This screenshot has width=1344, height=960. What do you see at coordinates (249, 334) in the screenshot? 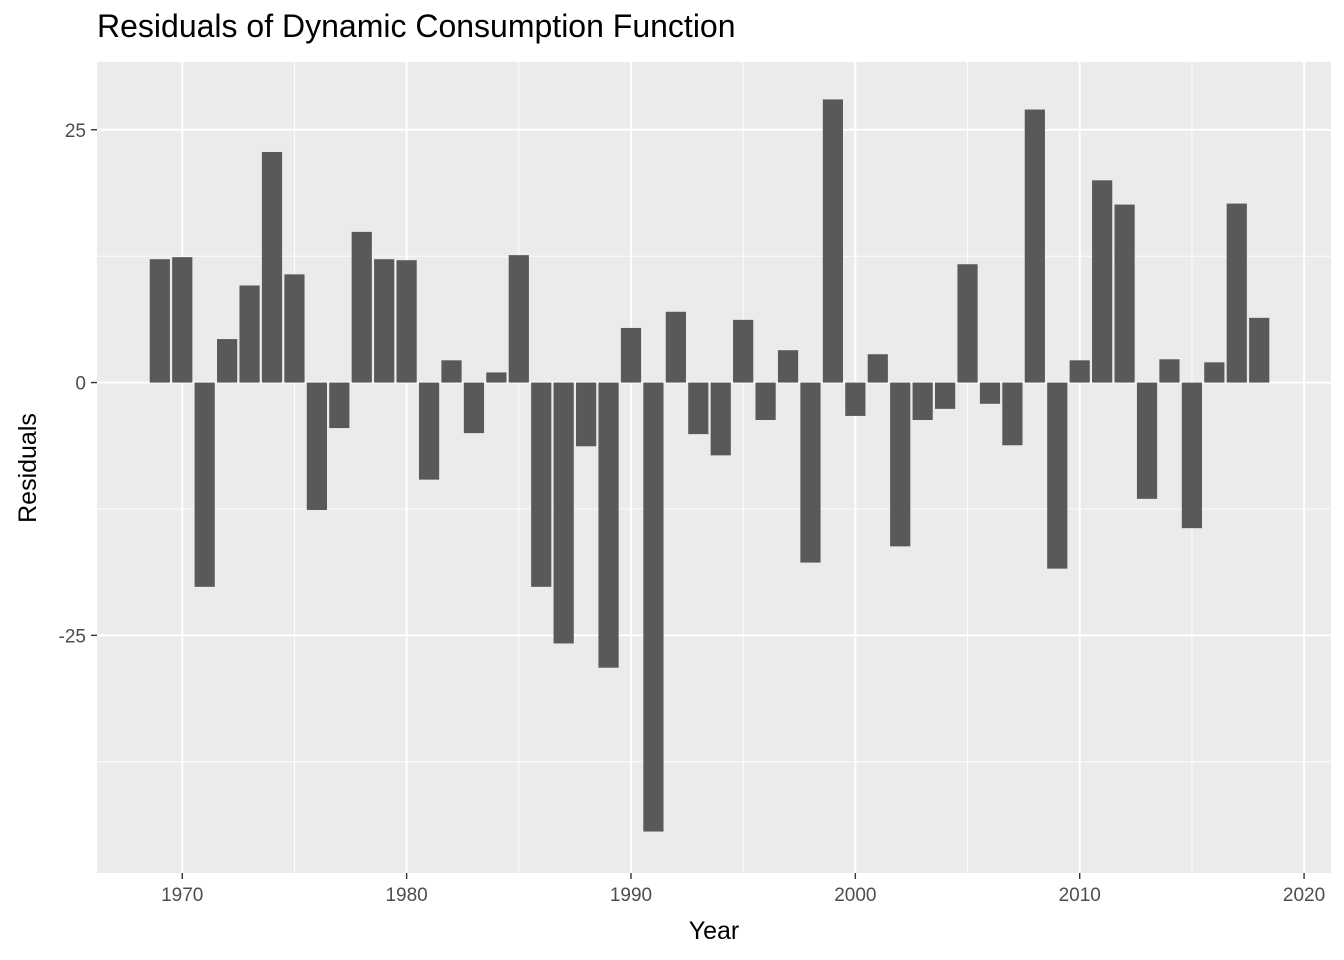
I see `bar-1973` at bounding box center [249, 334].